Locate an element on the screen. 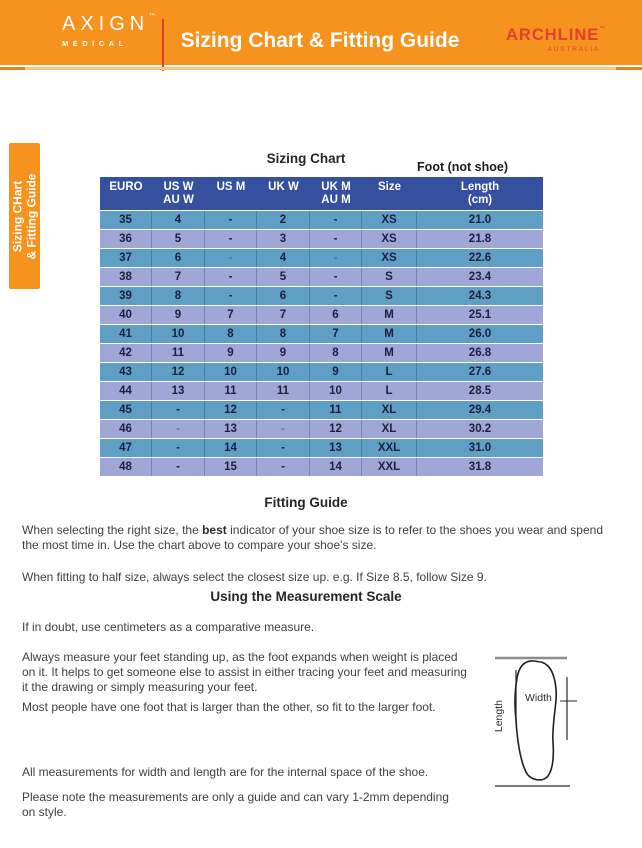 The image size is (642, 848). foot-outline-drawing is located at coordinates (536, 721).